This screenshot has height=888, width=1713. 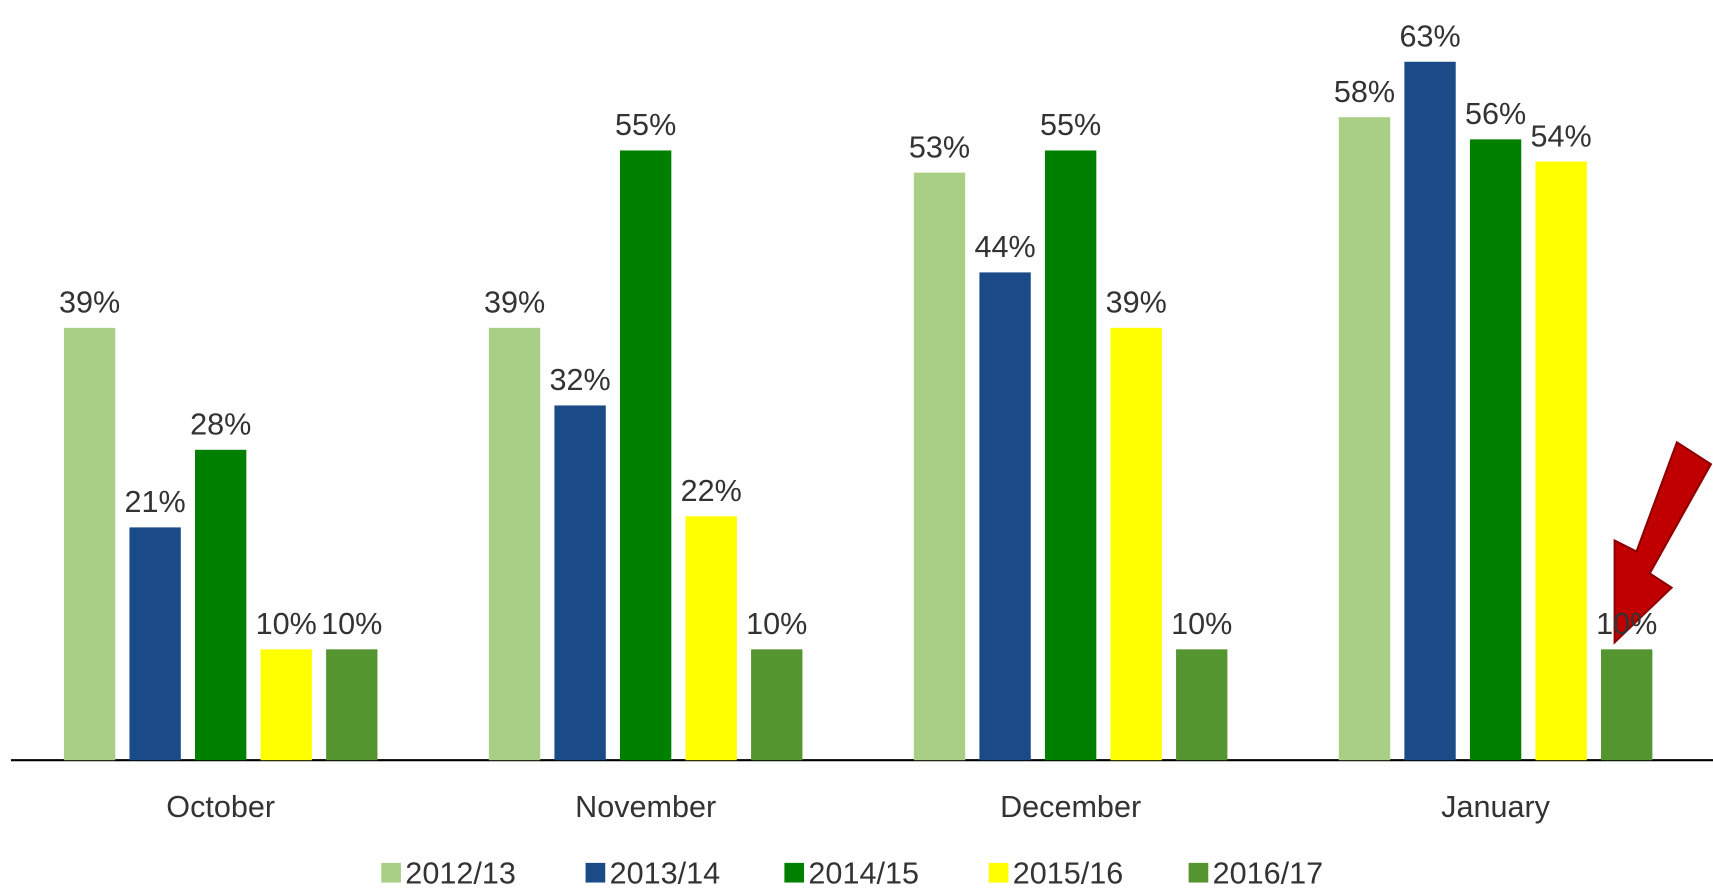 What do you see at coordinates (645, 807) in the screenshot?
I see `x-tick-label: November` at bounding box center [645, 807].